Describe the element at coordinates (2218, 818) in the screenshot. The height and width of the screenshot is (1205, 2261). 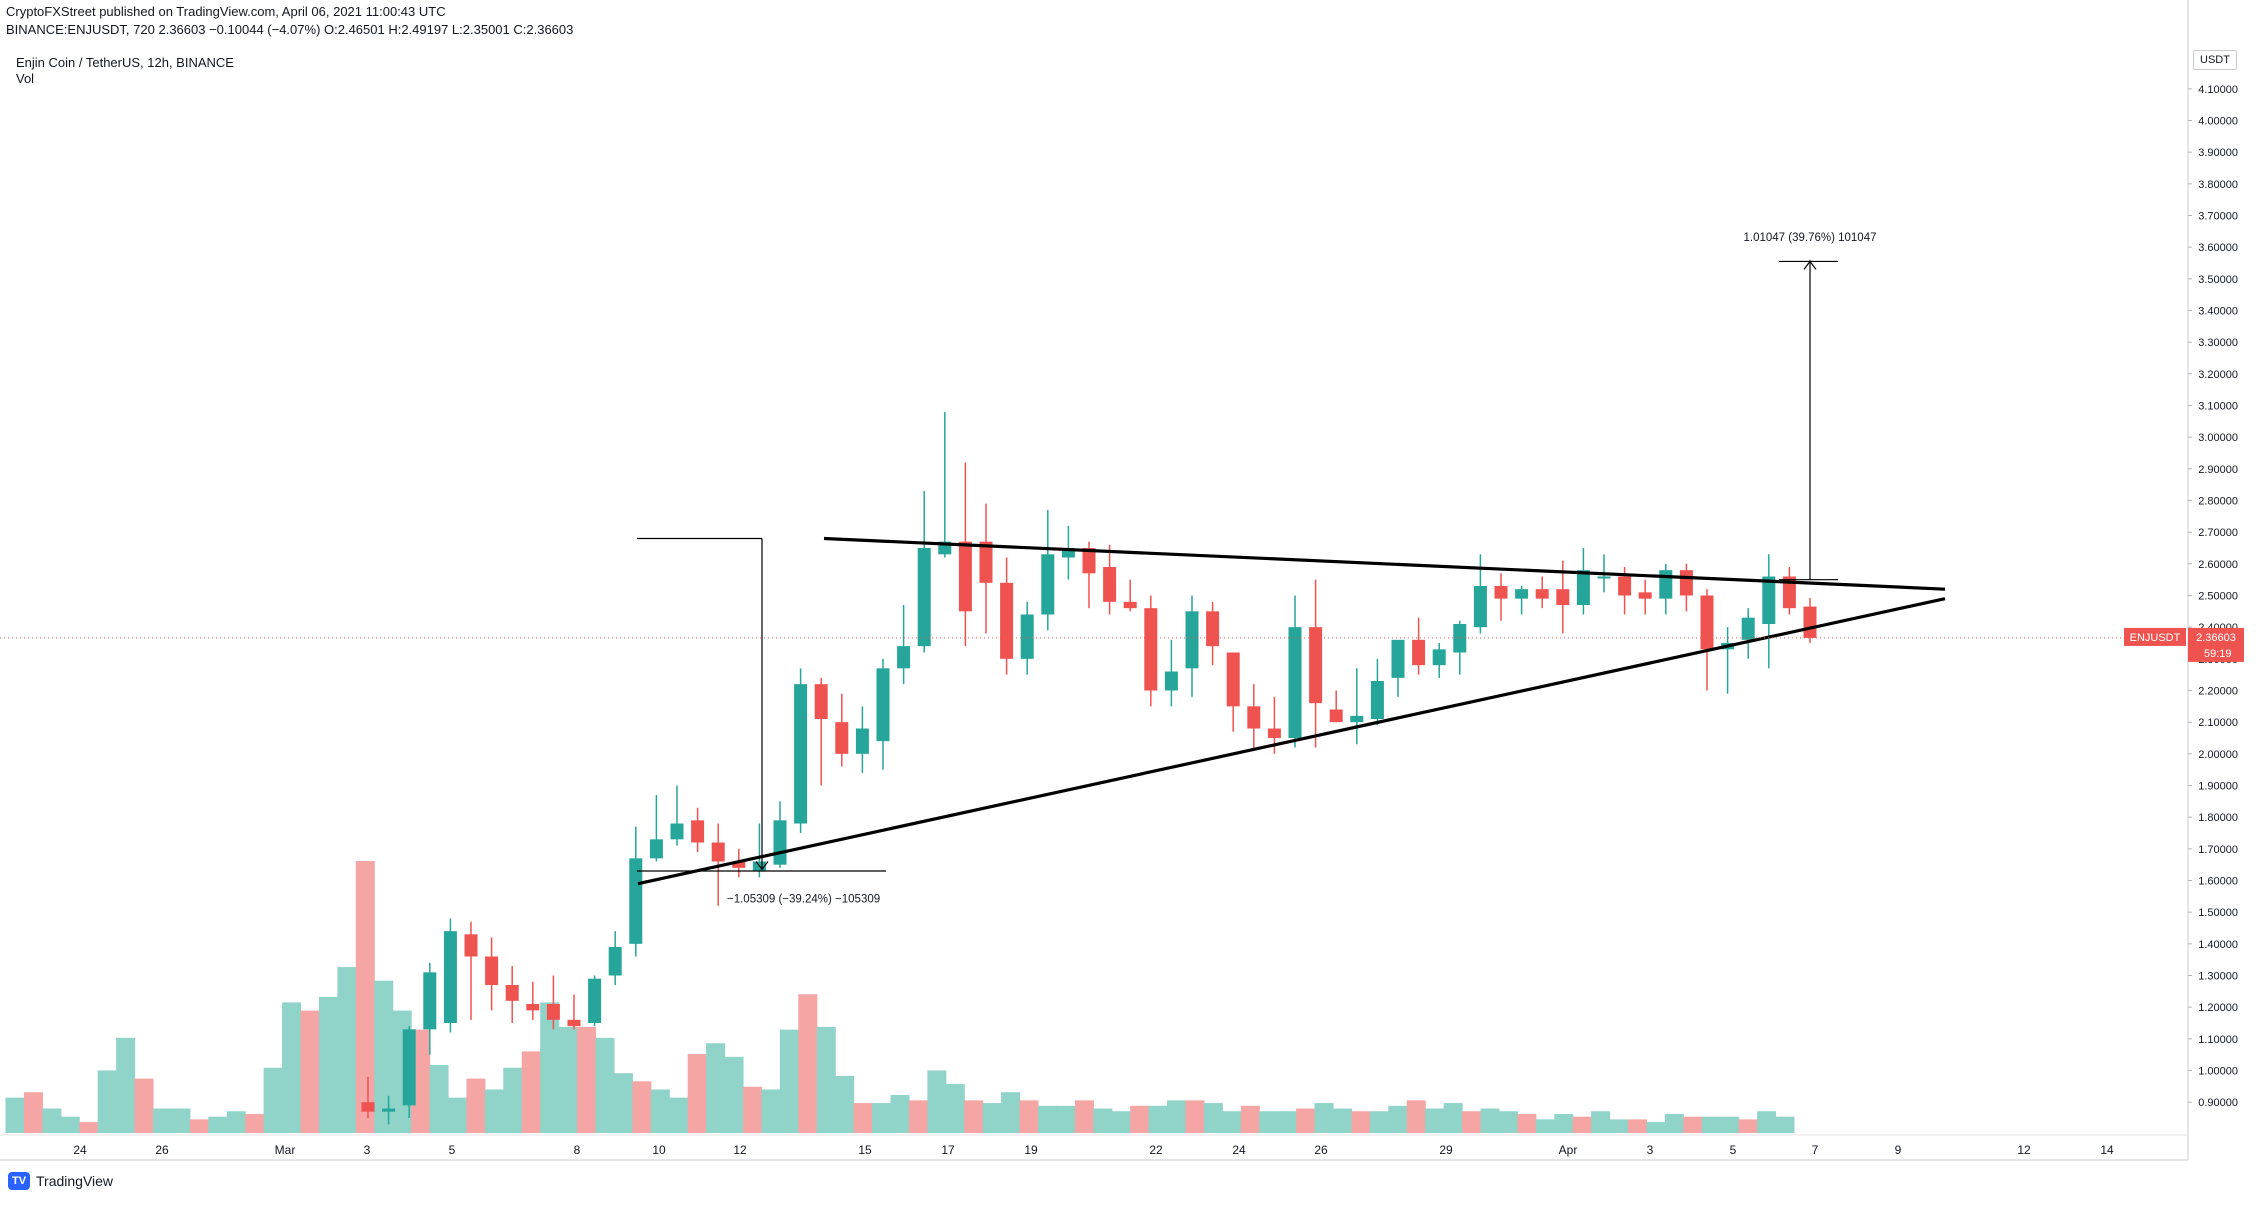
I see `price-tick-label: 1.80000` at that location.